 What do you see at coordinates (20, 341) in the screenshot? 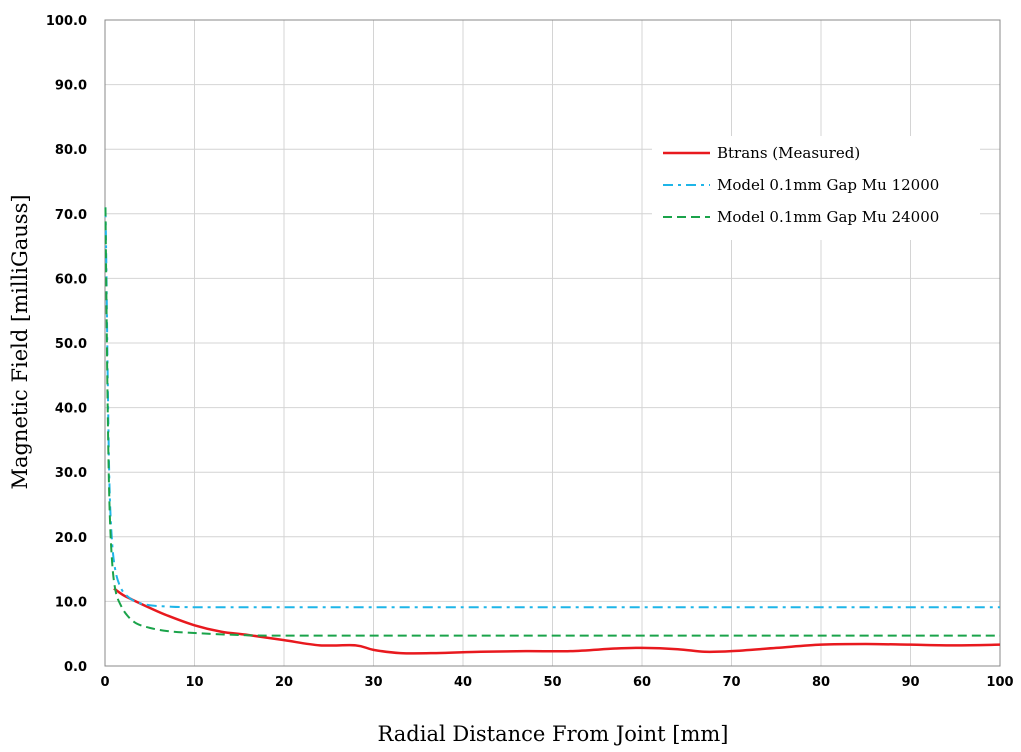
I see `y-axis-title: Magnetic Field [milliGauss]` at bounding box center [20, 341].